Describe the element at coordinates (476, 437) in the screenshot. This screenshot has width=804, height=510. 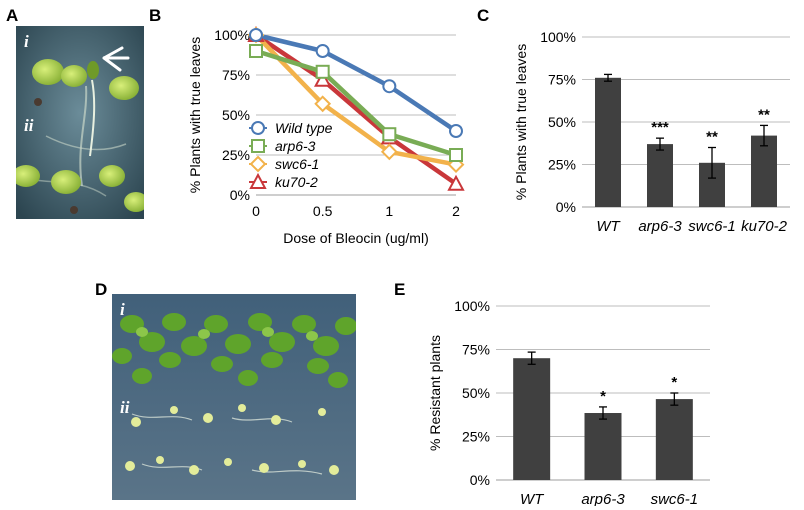
I see `chart-e-y-tick-label: 25%` at that location.